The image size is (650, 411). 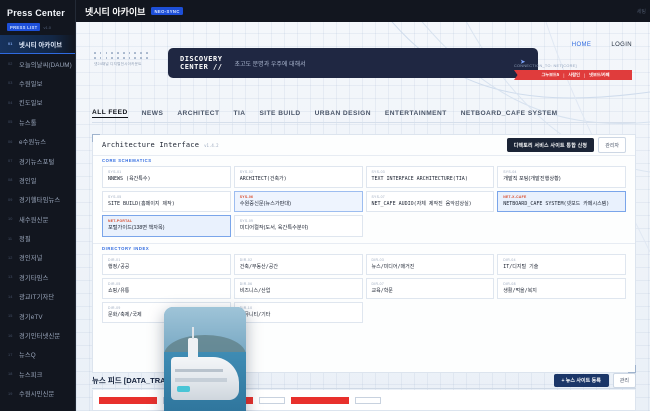 I want to click on ribbon-item-0: 그누보드5, so click(x=550, y=74).